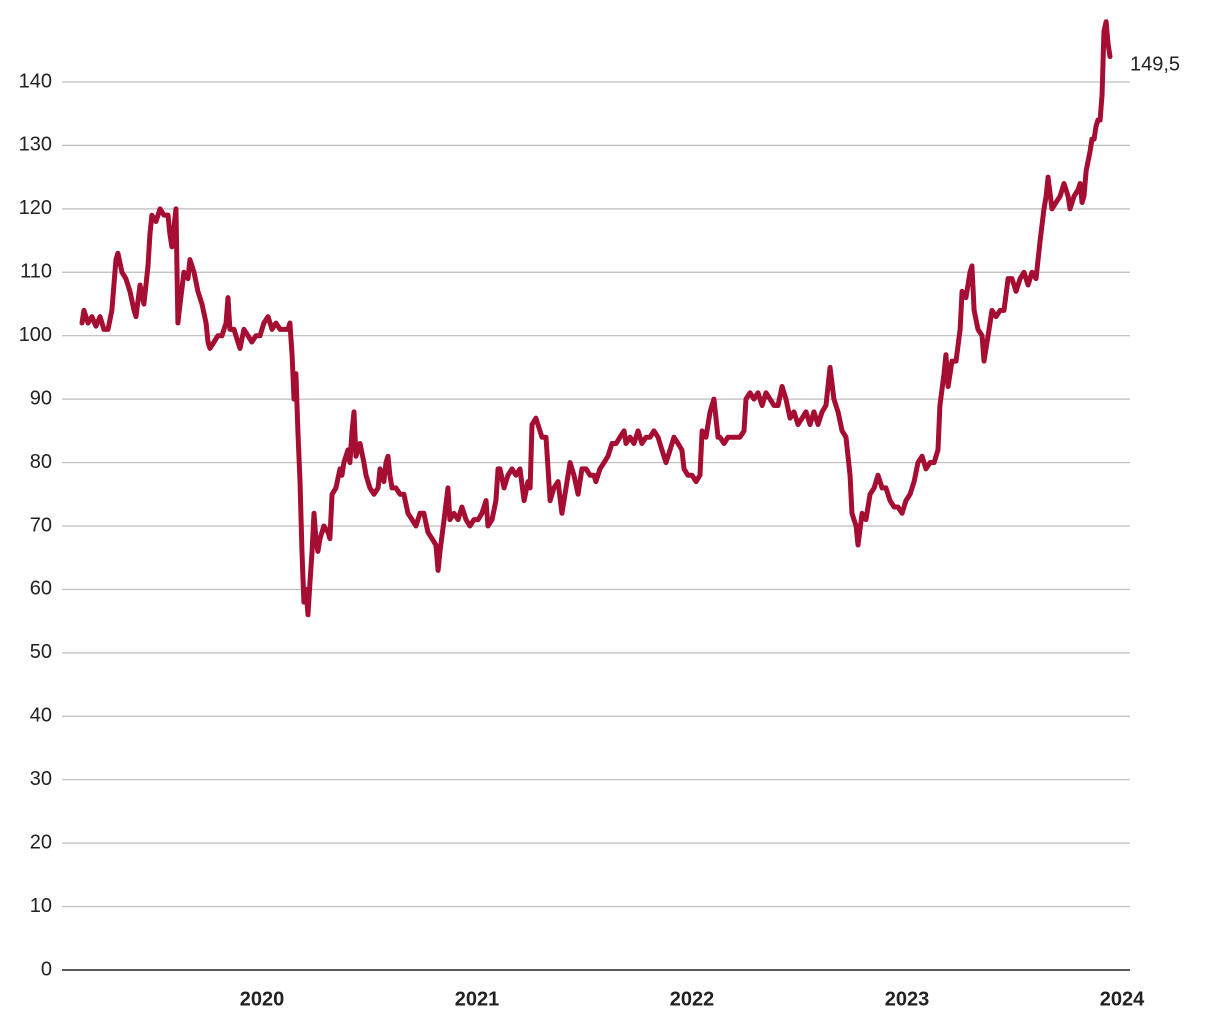 The height and width of the screenshot is (1025, 1220). Describe the element at coordinates (907, 999) in the screenshot. I see `x-tick-label: 2023` at that location.